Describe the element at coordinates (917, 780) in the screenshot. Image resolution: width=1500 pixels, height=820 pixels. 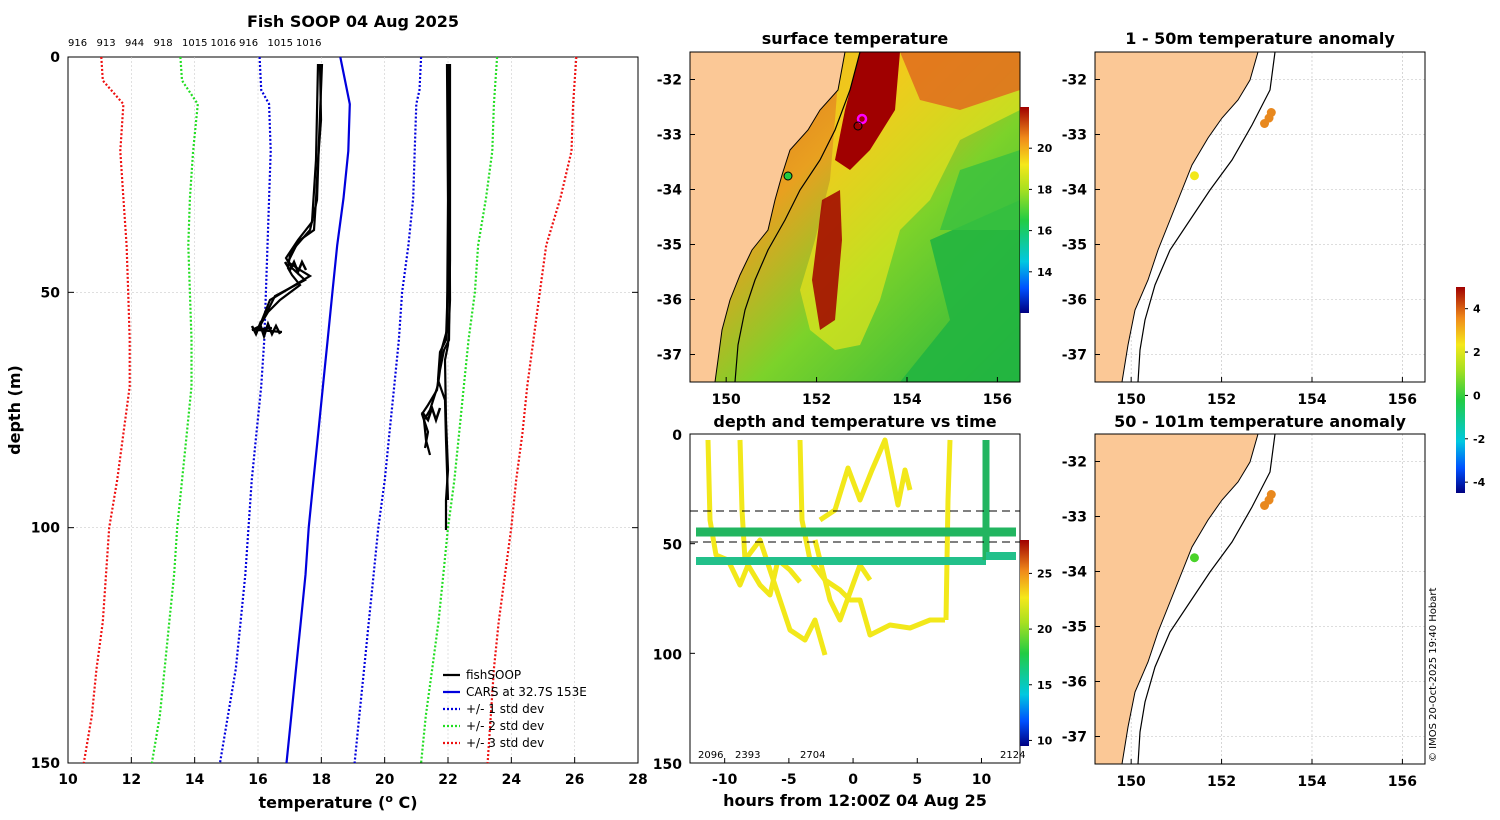
I see `time-xtick-label: 5` at that location.